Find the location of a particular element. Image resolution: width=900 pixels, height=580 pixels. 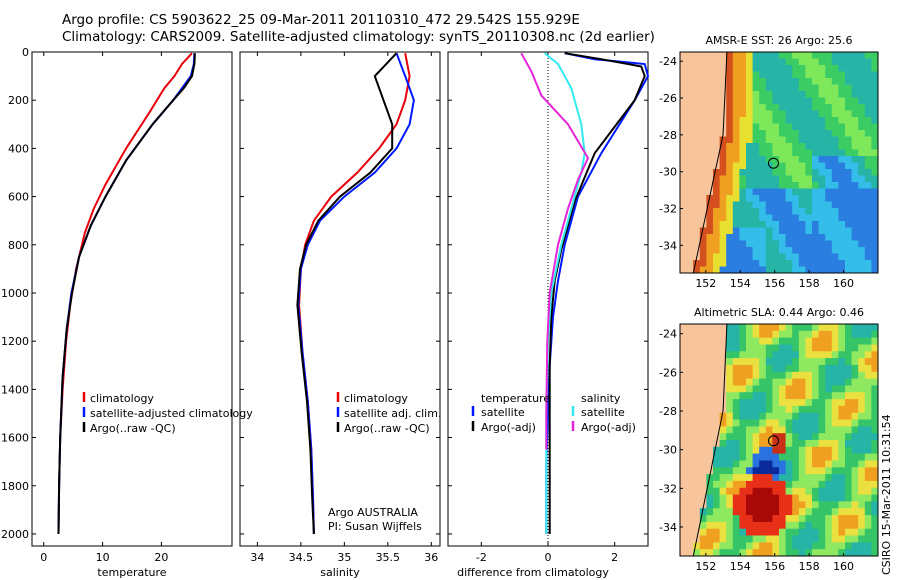

x-tick-label: 36 is located at coordinates (431, 557).